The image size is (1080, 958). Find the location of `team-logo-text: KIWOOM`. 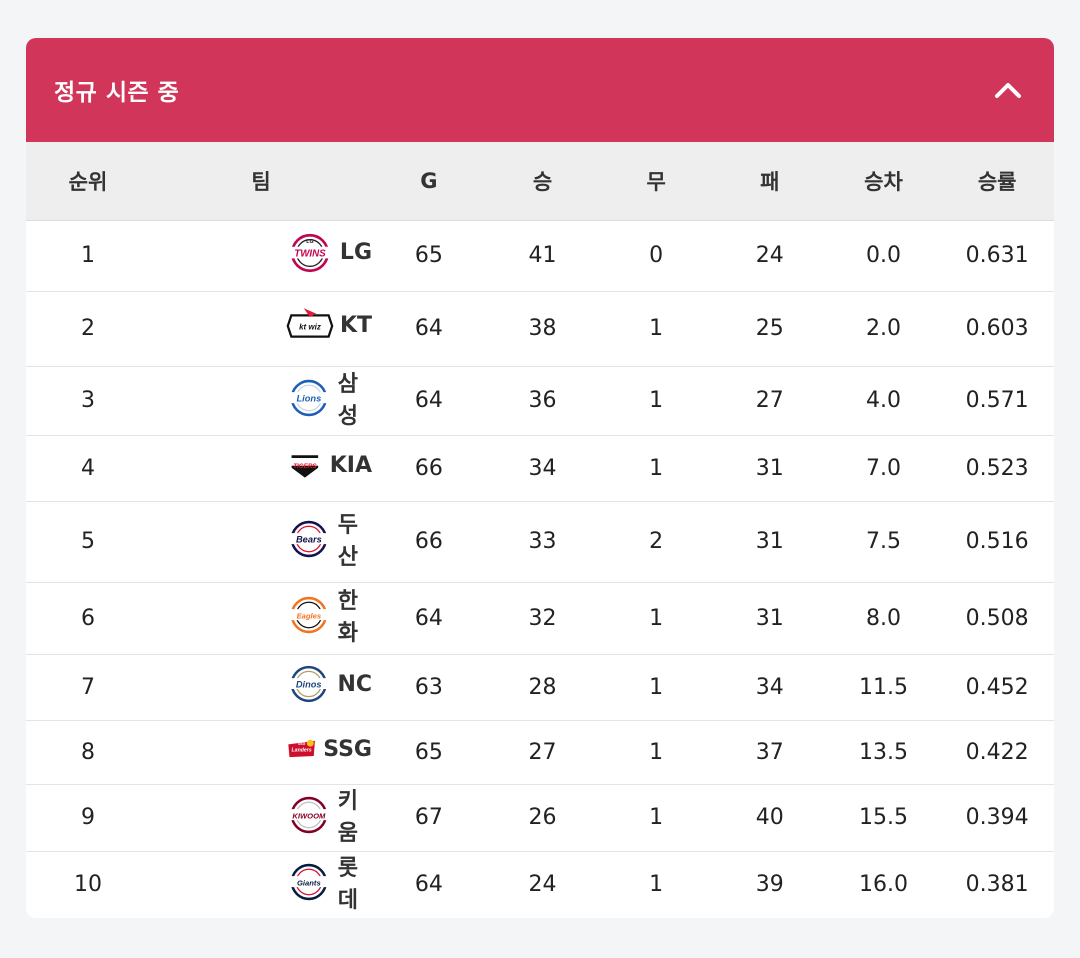

team-logo-text: KIWOOM is located at coordinates (309, 815).